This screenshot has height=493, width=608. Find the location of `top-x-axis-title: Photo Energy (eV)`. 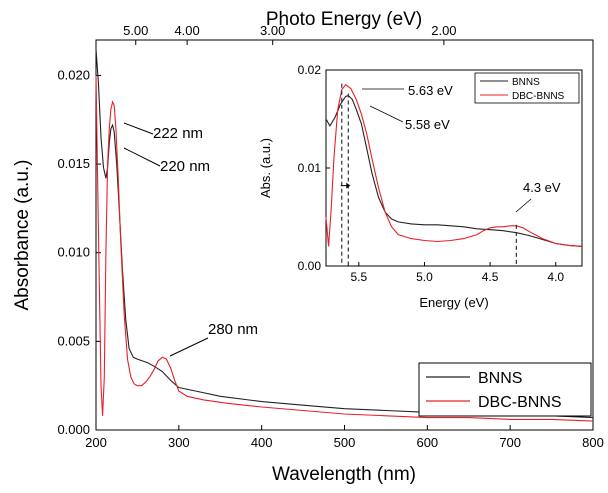

top-x-axis-title: Photo Energy (eV) is located at coordinates (344, 19).